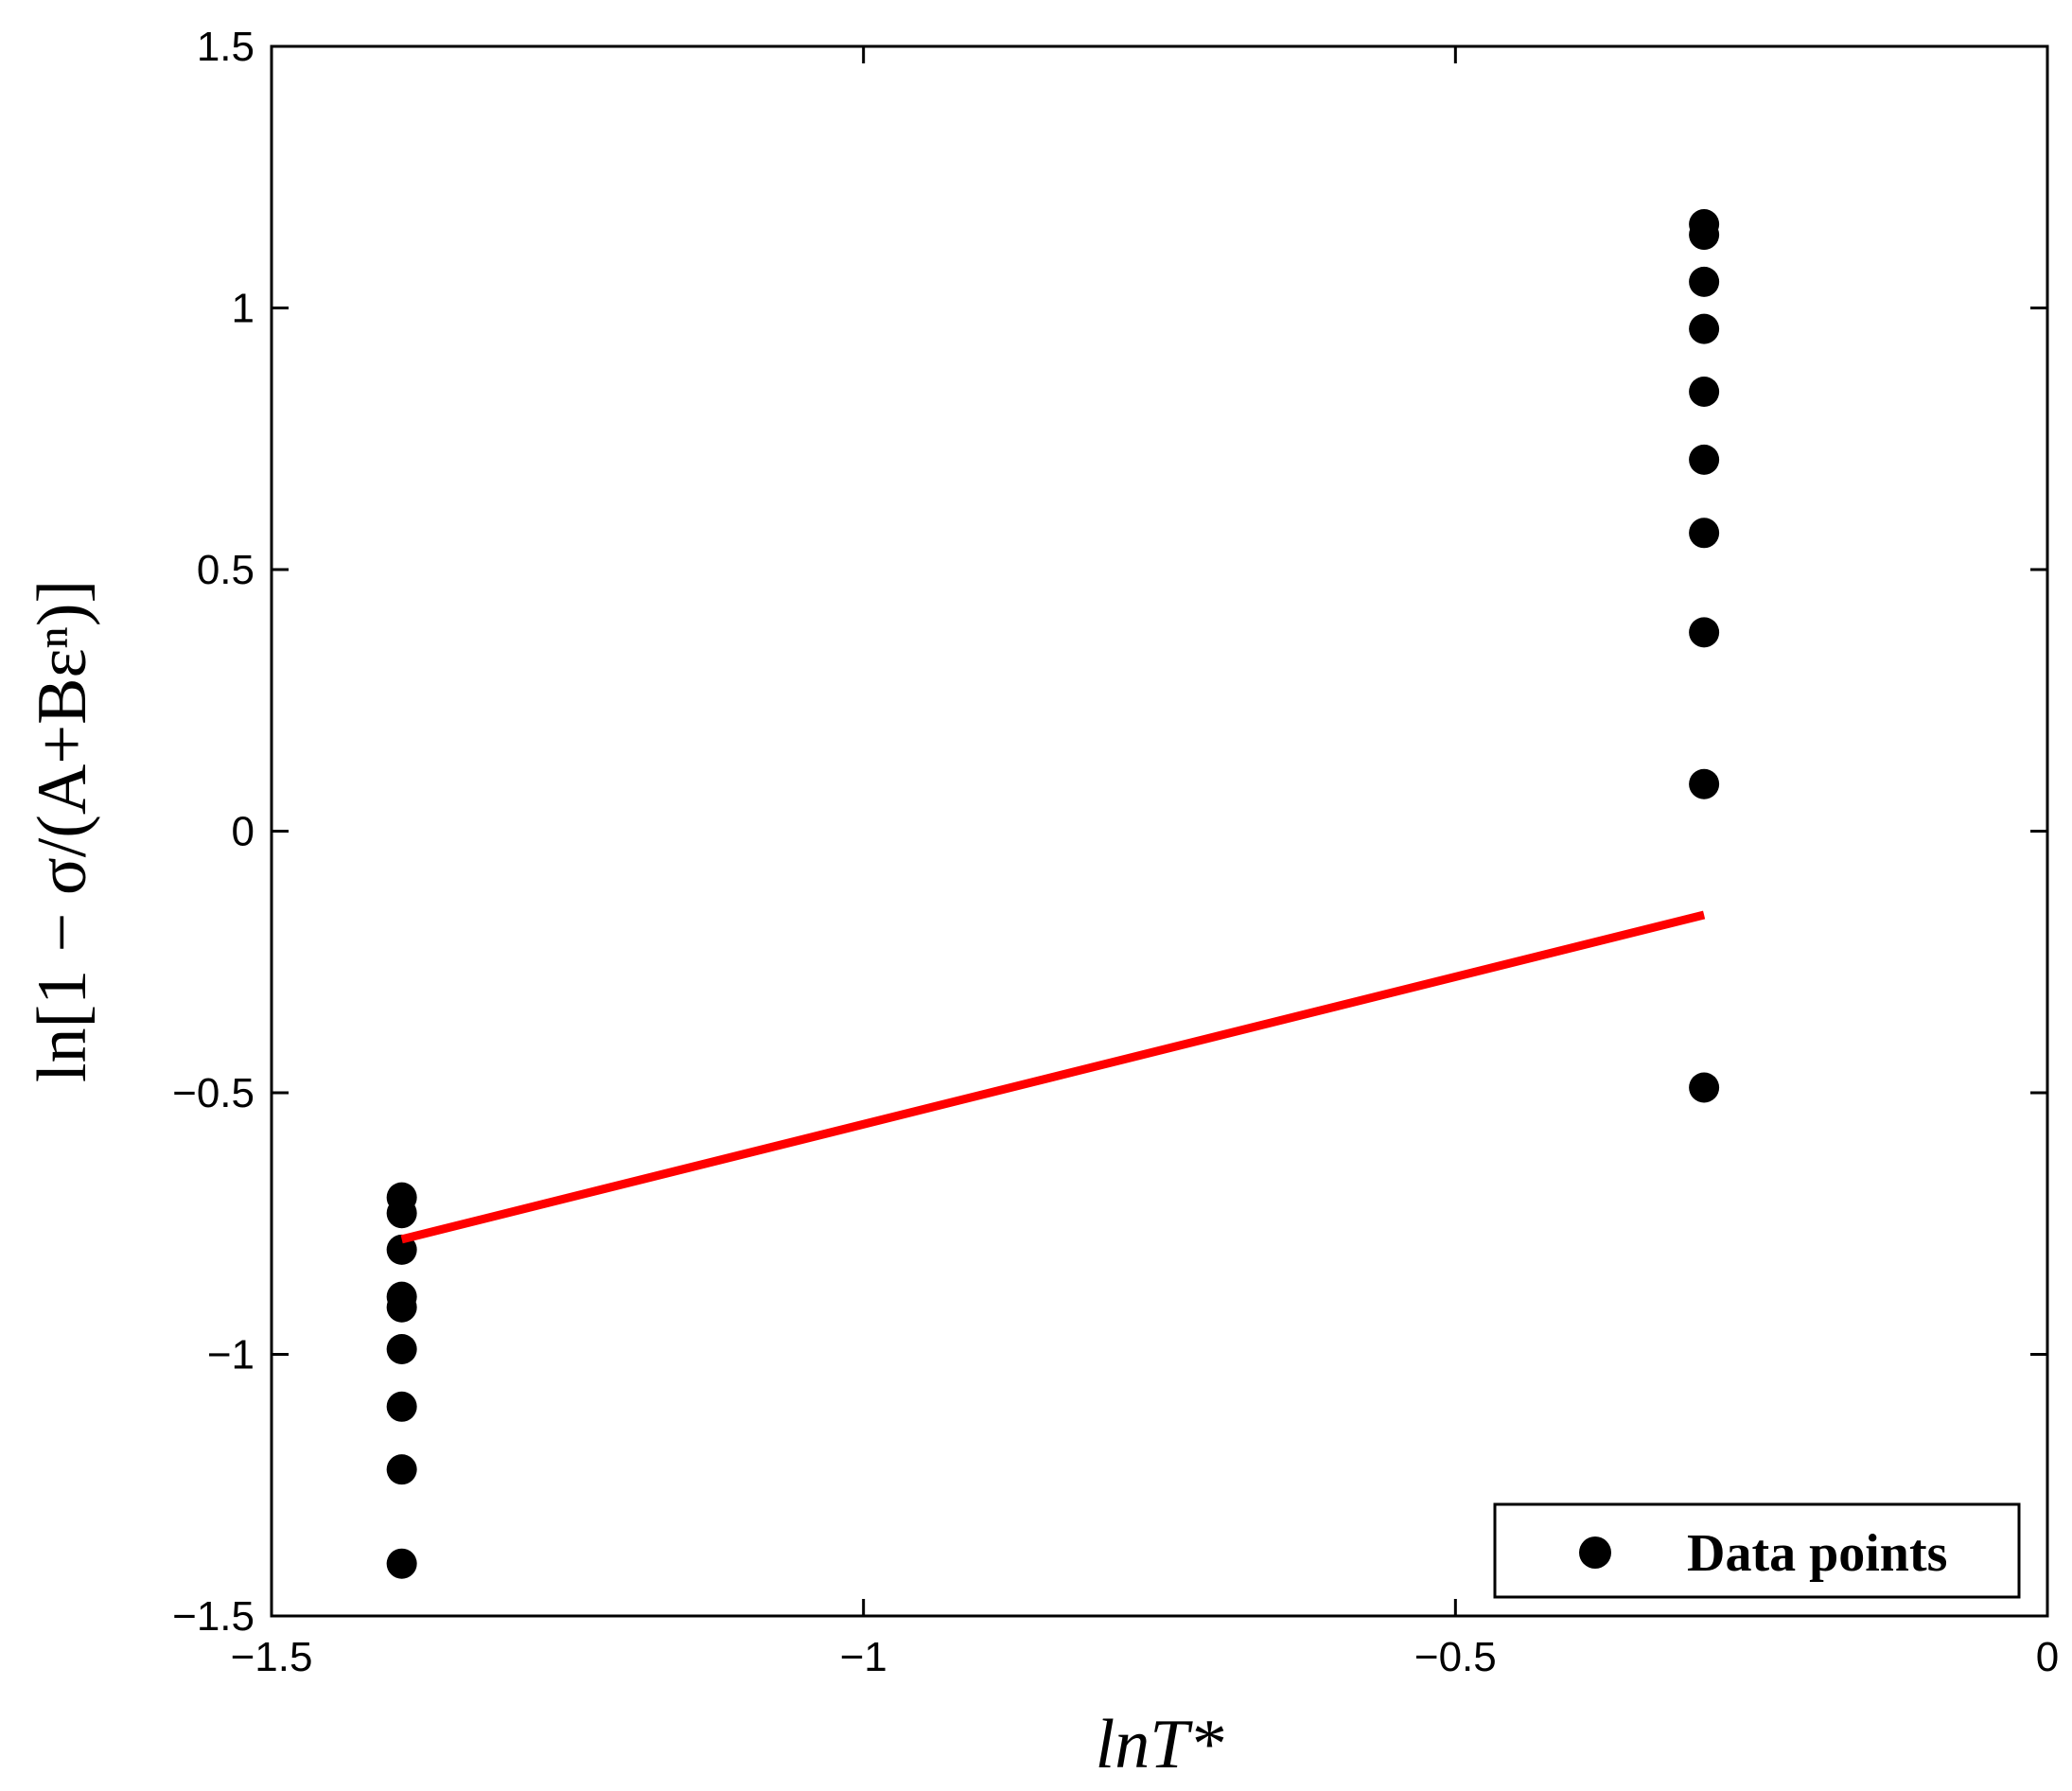  Describe the element at coordinates (63, 831) in the screenshot. I see `y-axis-title: ln[1 − σ/(A+Bεⁿ)]` at that location.